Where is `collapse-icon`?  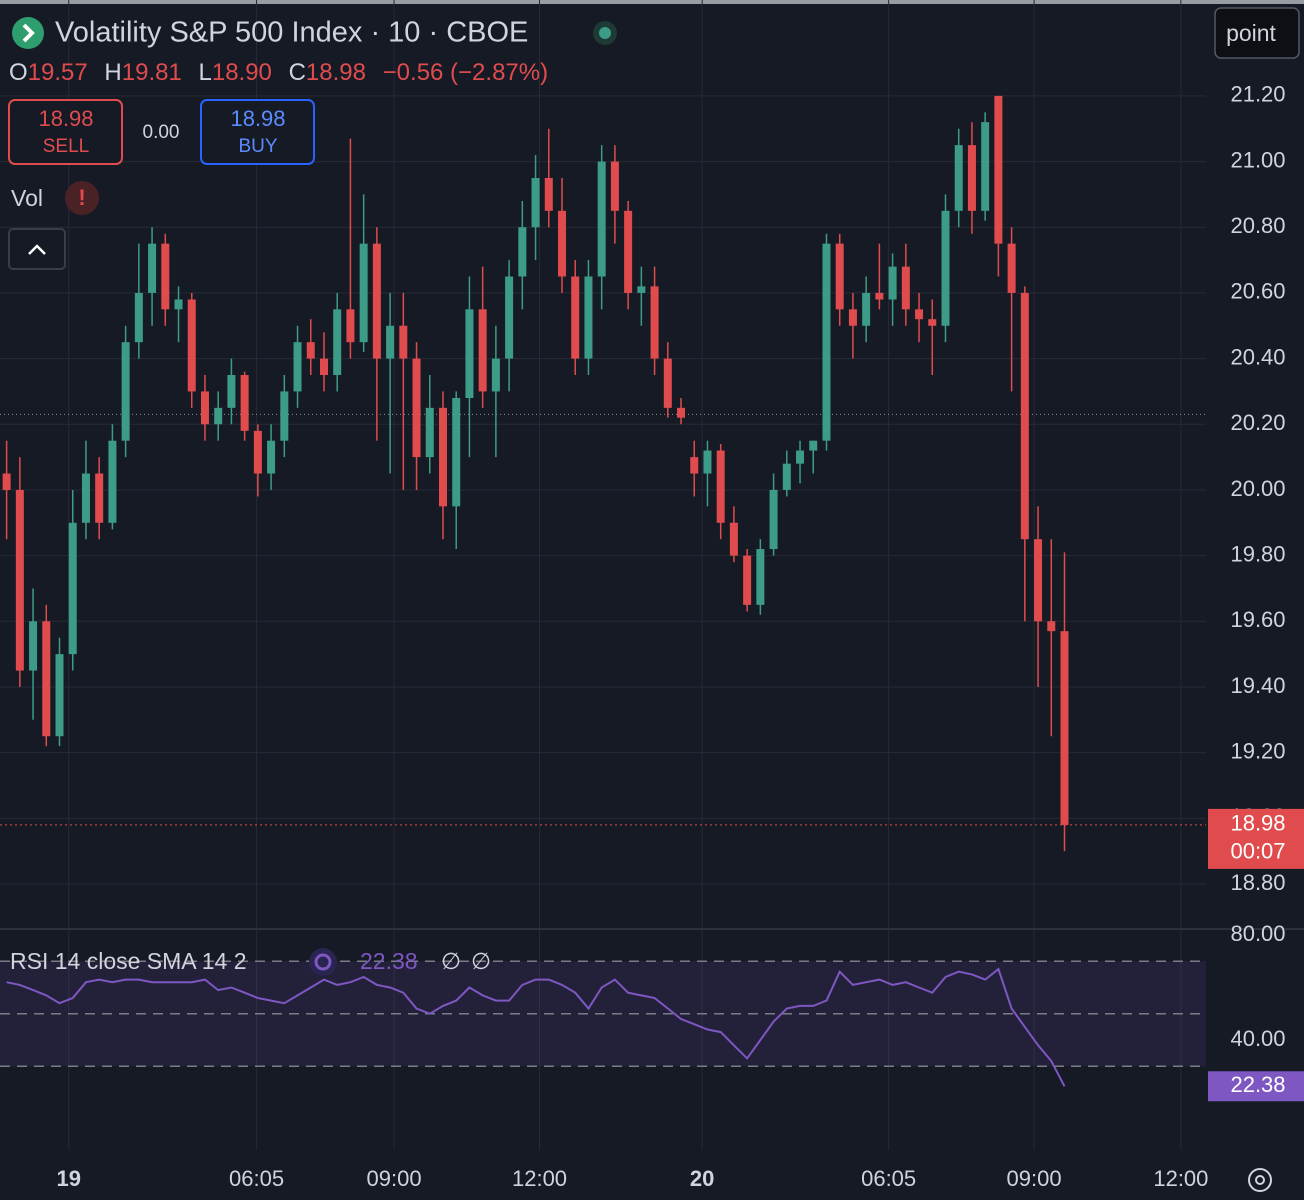
collapse-icon is located at coordinates (37, 249).